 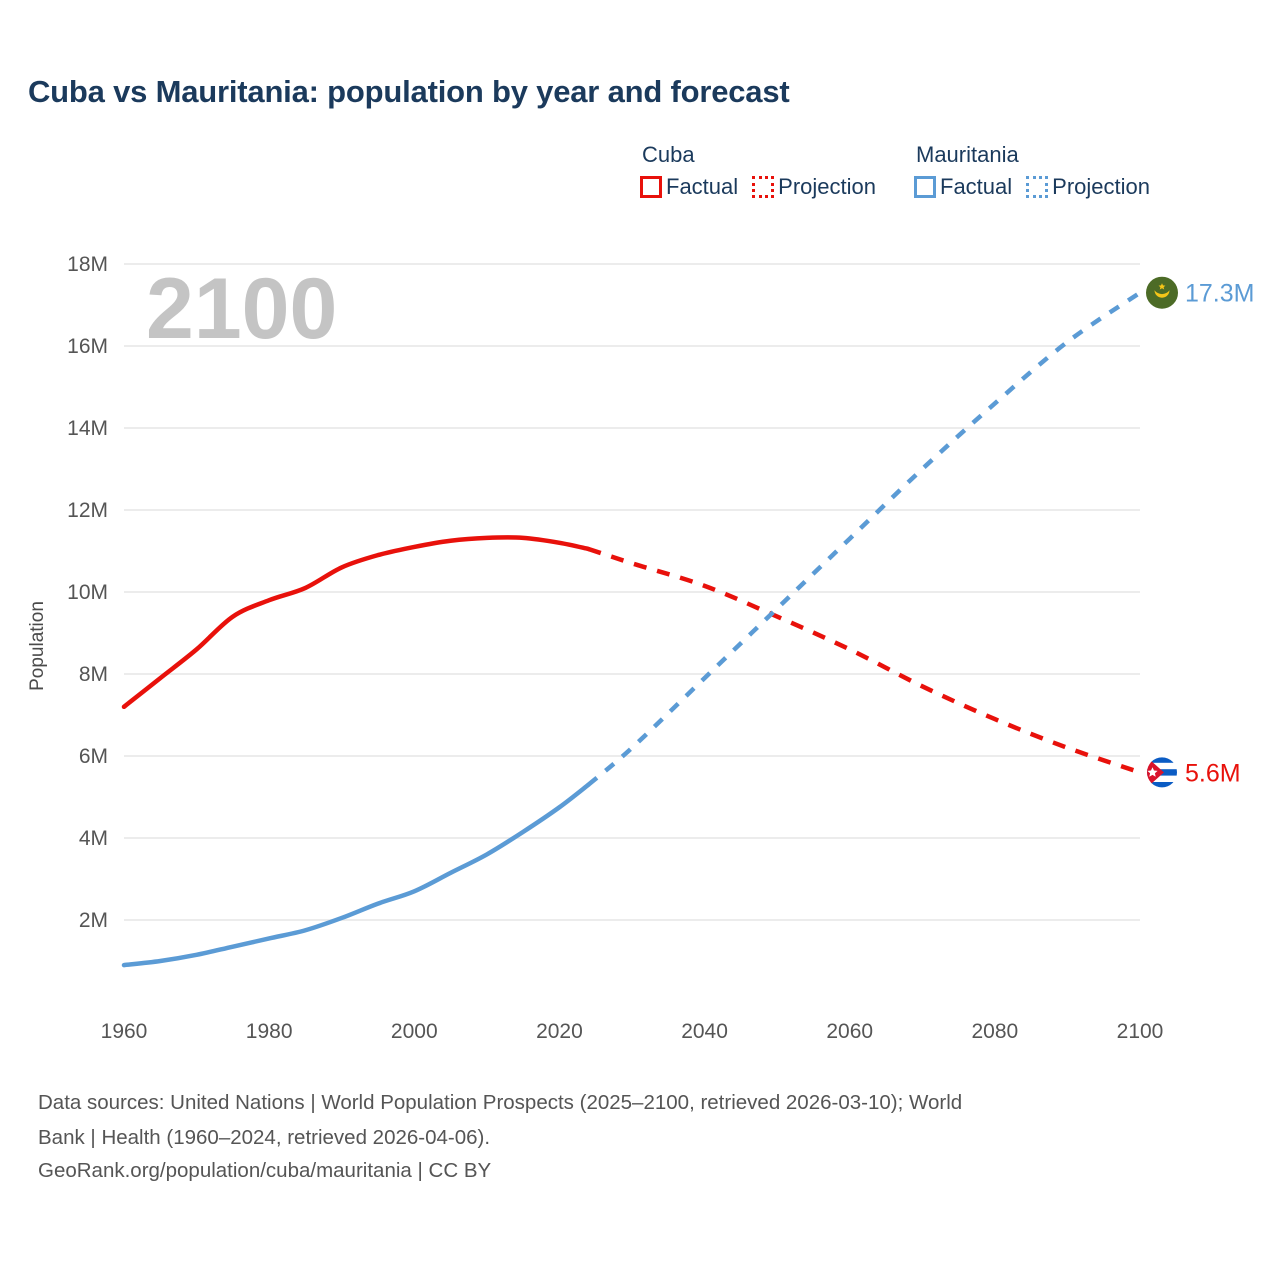 I want to click on x-tick-label: 2020, so click(x=559, y=1031).